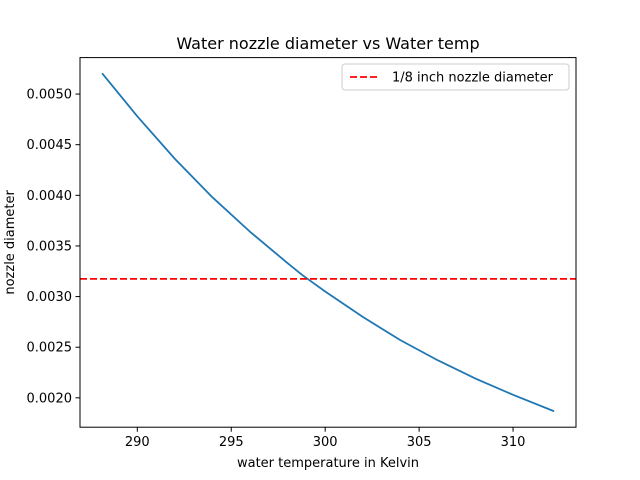  I want to click on x-axis-label: water temperature in Kelvin, so click(328, 463).